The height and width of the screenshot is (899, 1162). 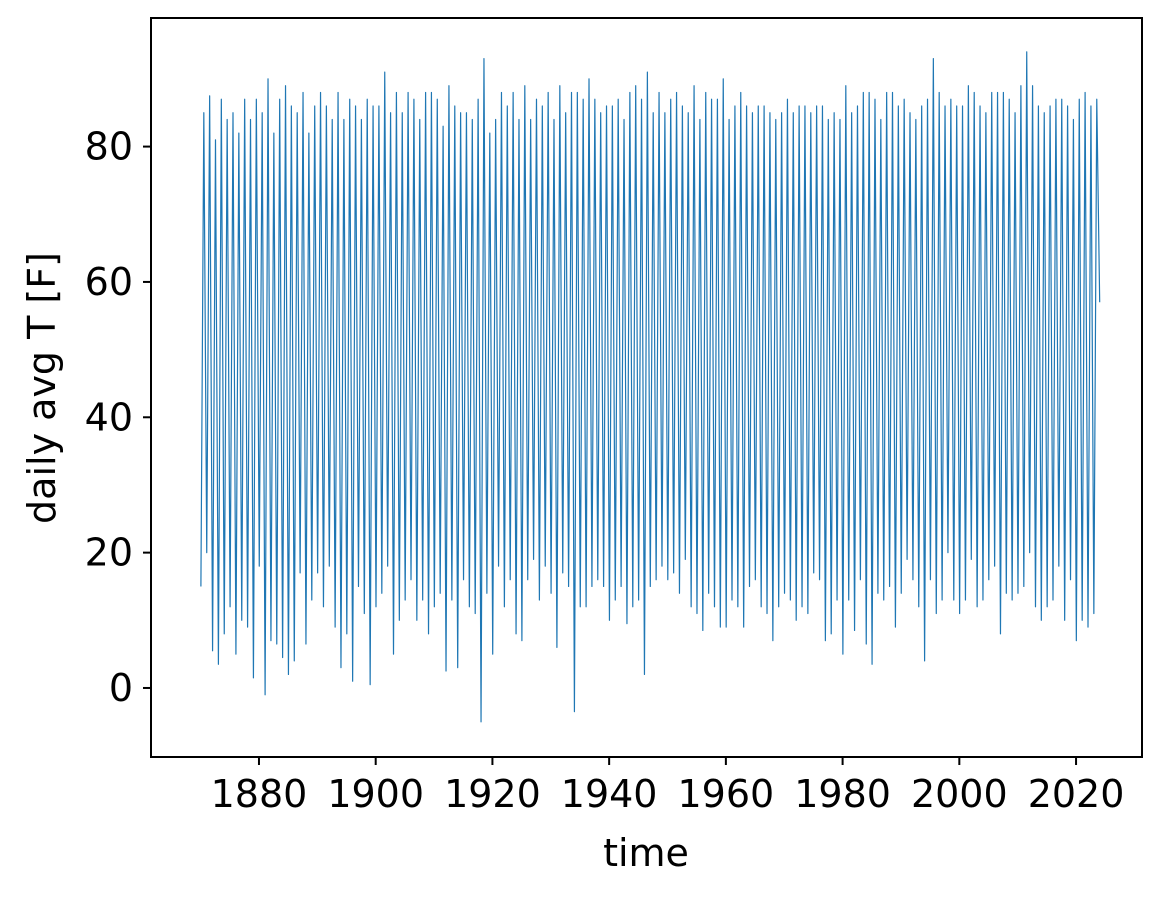 What do you see at coordinates (42, 388) in the screenshot?
I see `y-axis-label: daily avg T [F]` at bounding box center [42, 388].